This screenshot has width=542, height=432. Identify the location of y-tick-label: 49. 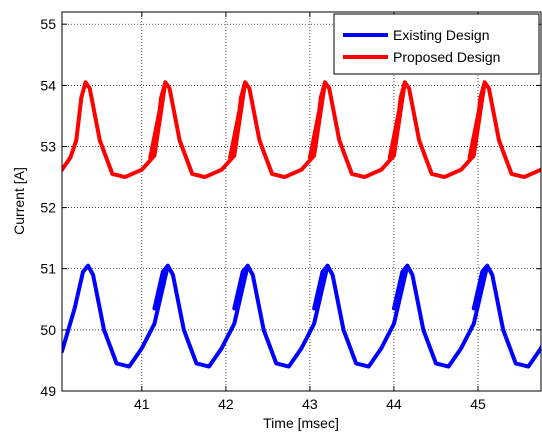
(48, 391).